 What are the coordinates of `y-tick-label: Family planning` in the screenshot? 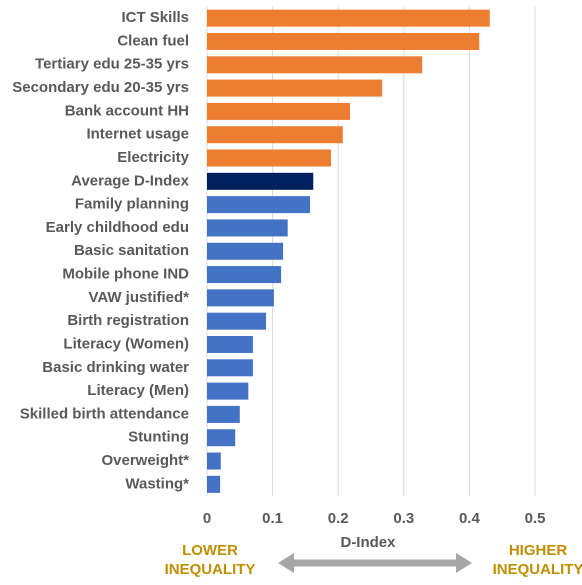 It's located at (132, 204).